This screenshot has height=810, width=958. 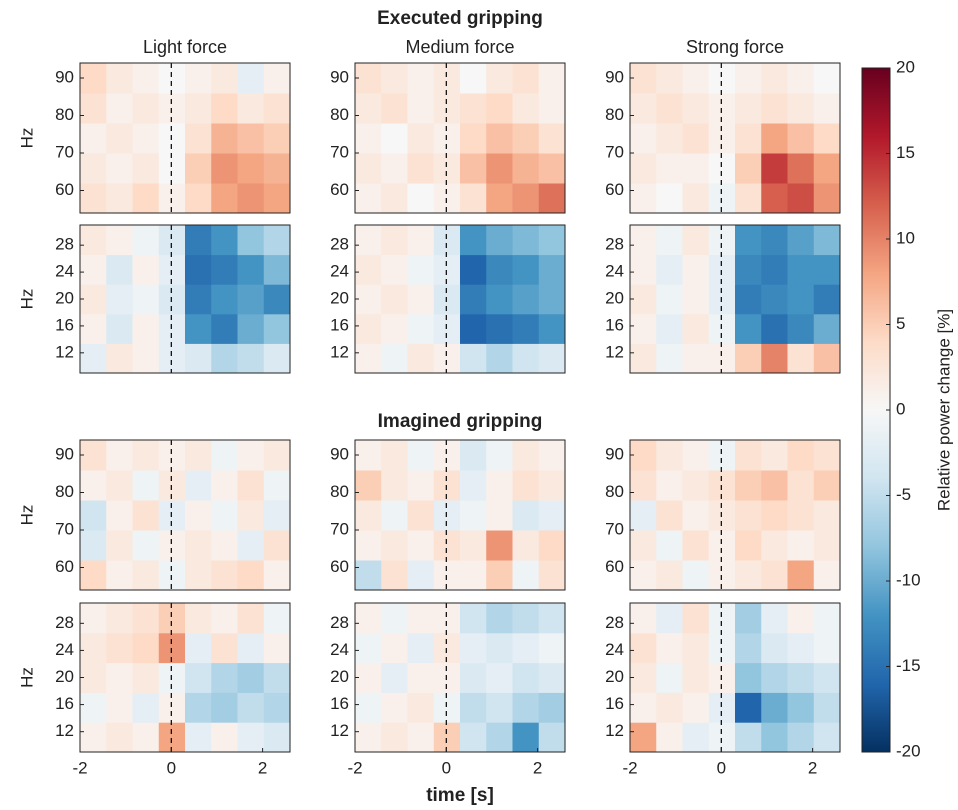 I want to click on y-tick-label: 28, so click(x=339, y=244).